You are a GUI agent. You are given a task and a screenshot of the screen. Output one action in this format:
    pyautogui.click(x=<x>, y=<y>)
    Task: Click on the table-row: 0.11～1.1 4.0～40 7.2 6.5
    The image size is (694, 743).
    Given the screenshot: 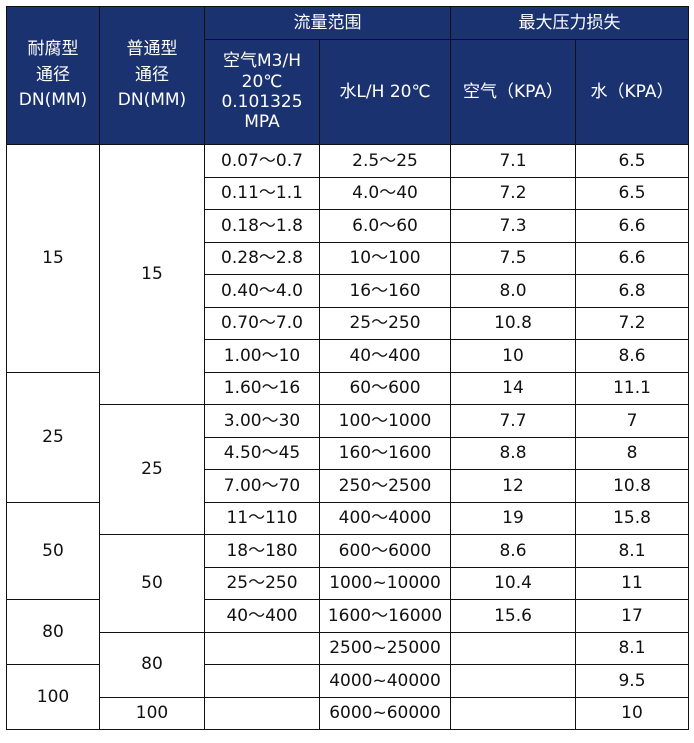 What is the action you would take?
    pyautogui.click(x=348, y=193)
    